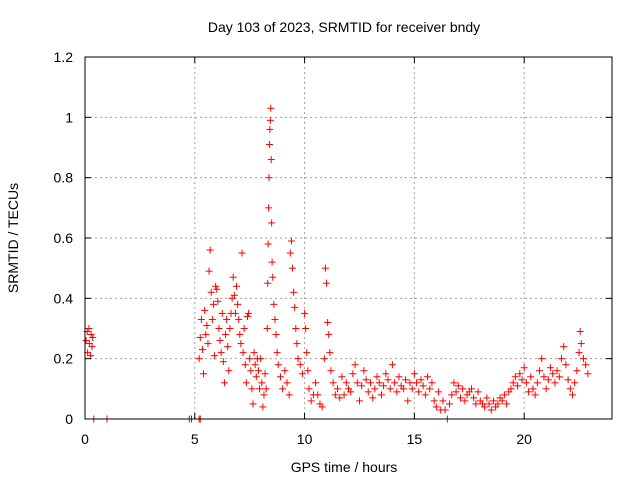  Describe the element at coordinates (85, 439) in the screenshot. I see `x-tick-label: 0` at that location.